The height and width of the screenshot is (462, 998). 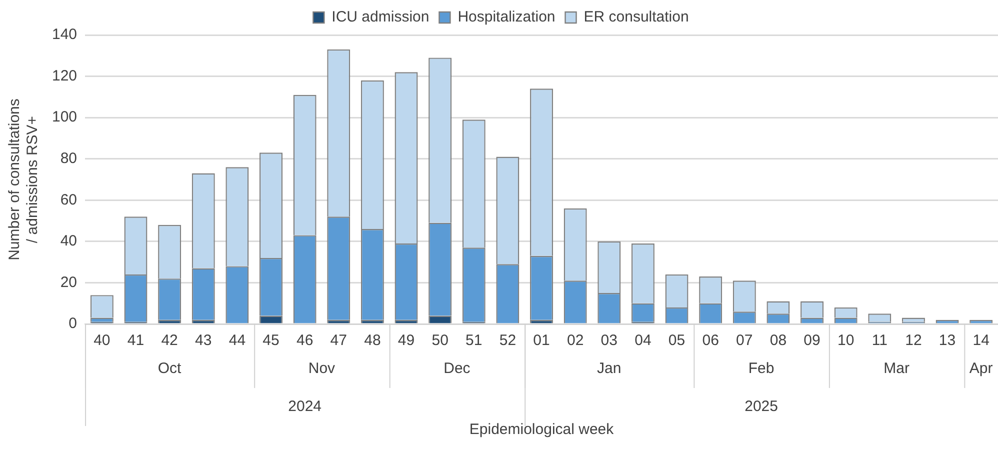 What do you see at coordinates (845, 341) in the screenshot?
I see `x-tick-label: 10` at bounding box center [845, 341].